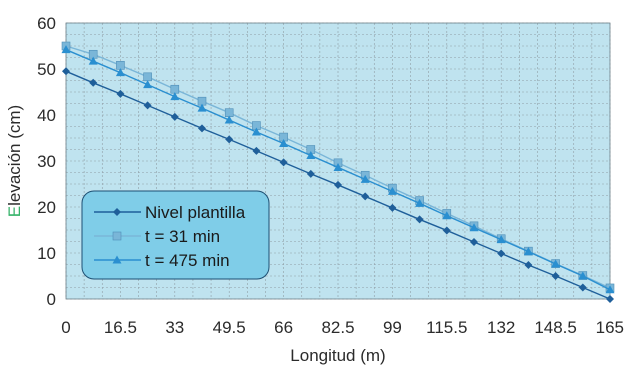 This screenshot has width=626, height=365. I want to click on legend-entry: t = 31 min, so click(157, 236).